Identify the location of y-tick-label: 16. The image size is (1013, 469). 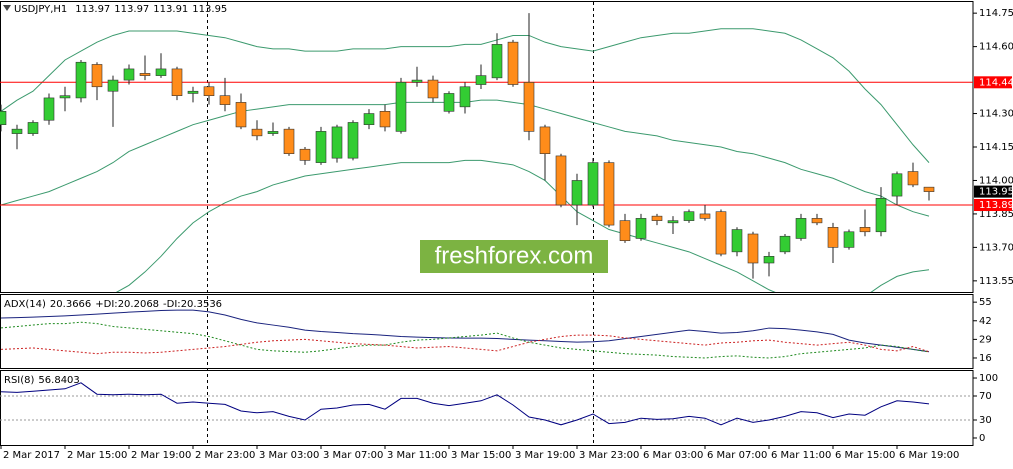
(985, 358).